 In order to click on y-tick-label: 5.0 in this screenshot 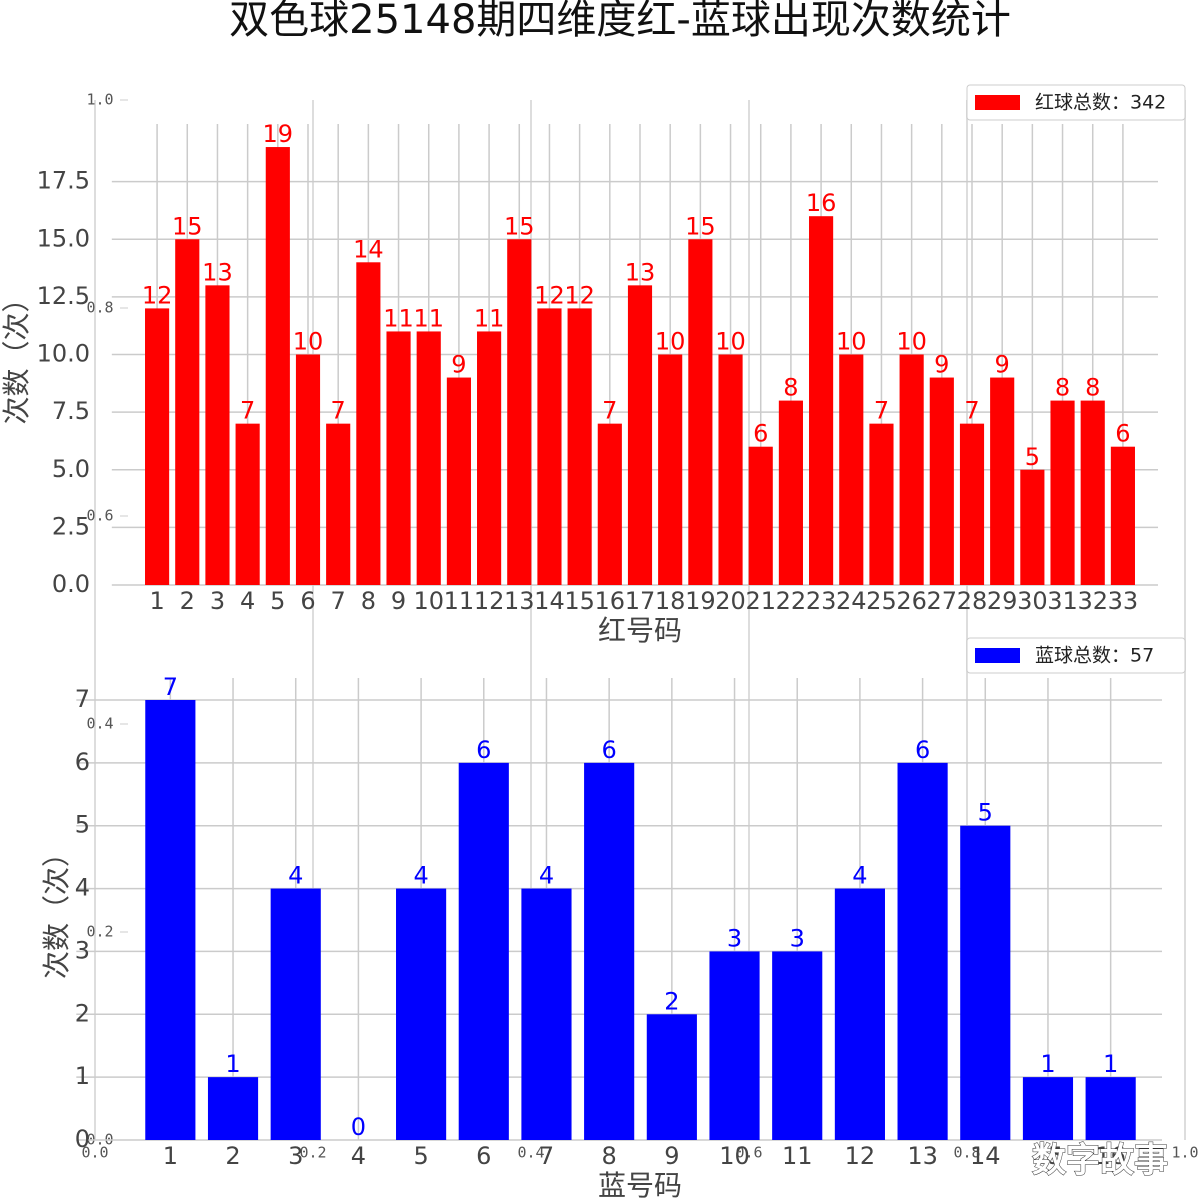, I will do `click(71, 469)`.